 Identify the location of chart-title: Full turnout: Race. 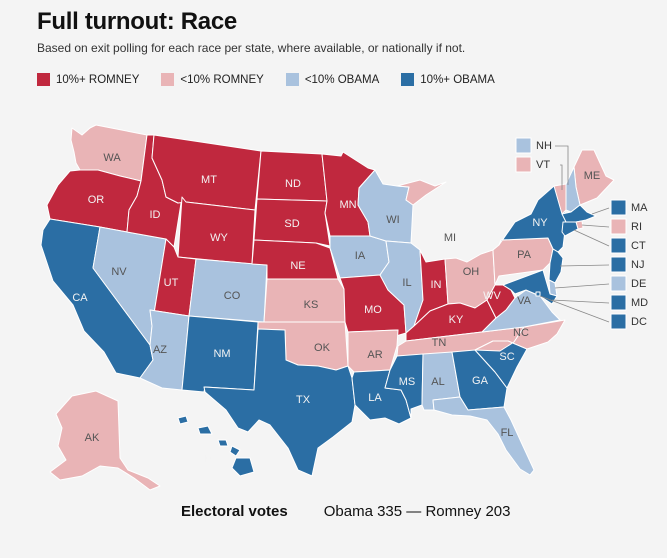
(137, 21).